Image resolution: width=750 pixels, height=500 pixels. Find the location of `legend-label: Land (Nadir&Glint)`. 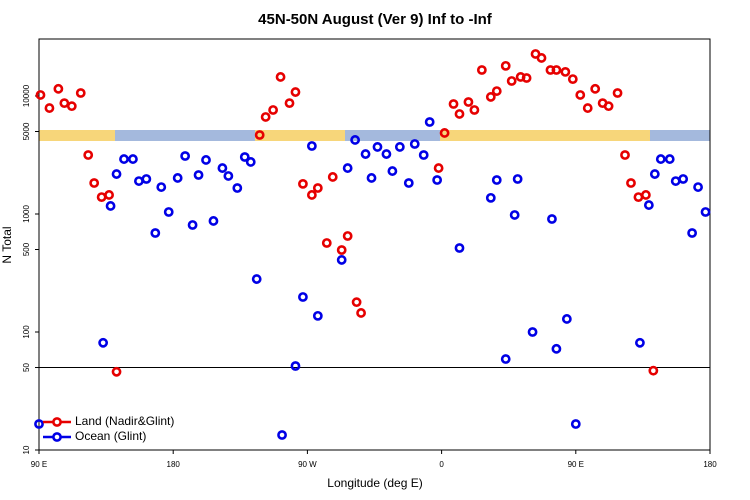

legend-label: Land (Nadir&Glint) is located at coordinates (124, 421).